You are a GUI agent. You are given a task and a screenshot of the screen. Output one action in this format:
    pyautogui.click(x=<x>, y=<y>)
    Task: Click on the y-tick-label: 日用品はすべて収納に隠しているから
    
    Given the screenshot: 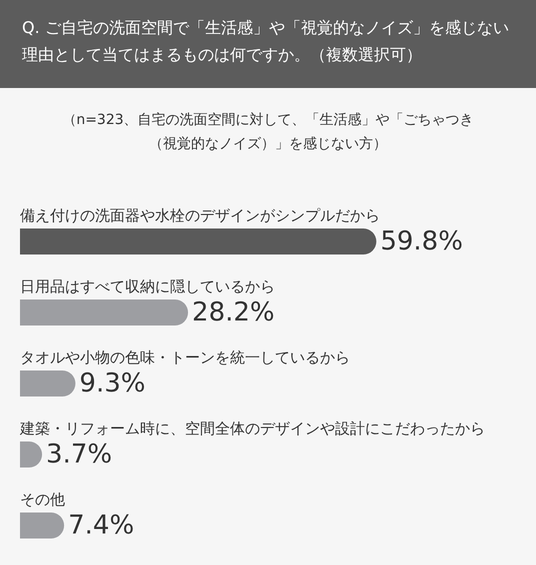 What is the action you would take?
    pyautogui.click(x=147, y=287)
    